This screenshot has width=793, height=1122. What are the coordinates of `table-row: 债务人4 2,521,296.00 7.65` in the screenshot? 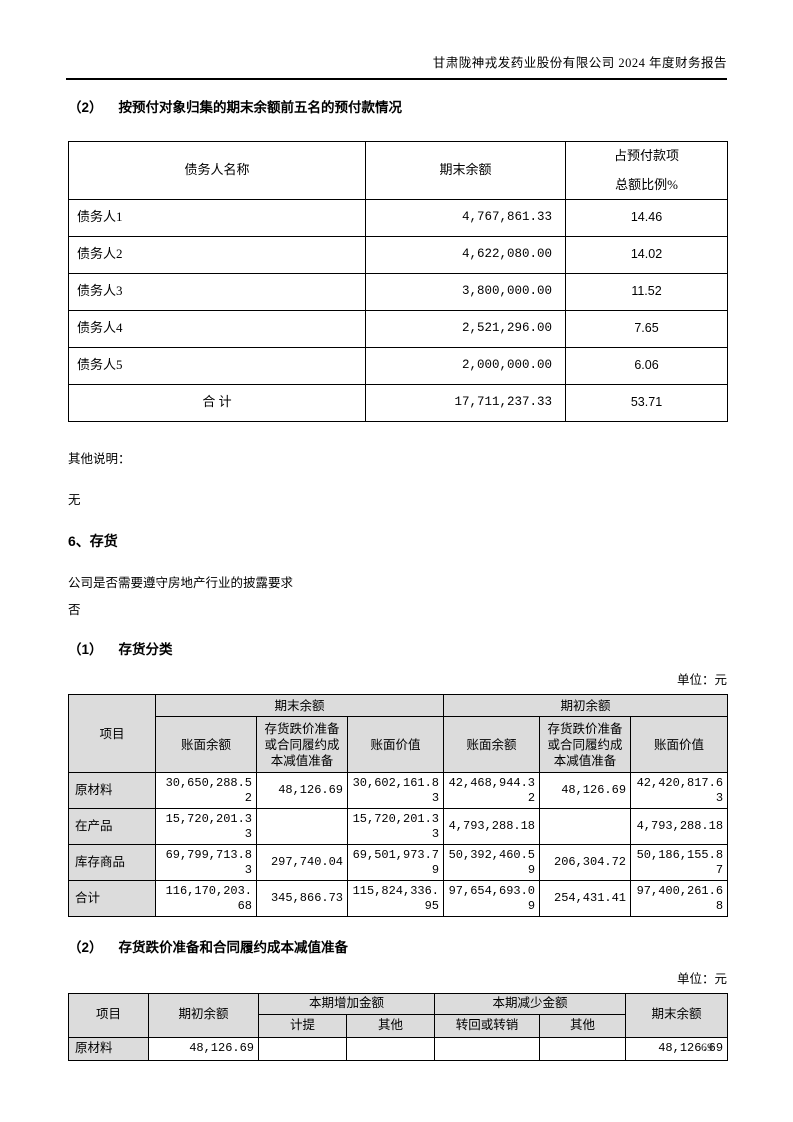 It's located at (398, 328).